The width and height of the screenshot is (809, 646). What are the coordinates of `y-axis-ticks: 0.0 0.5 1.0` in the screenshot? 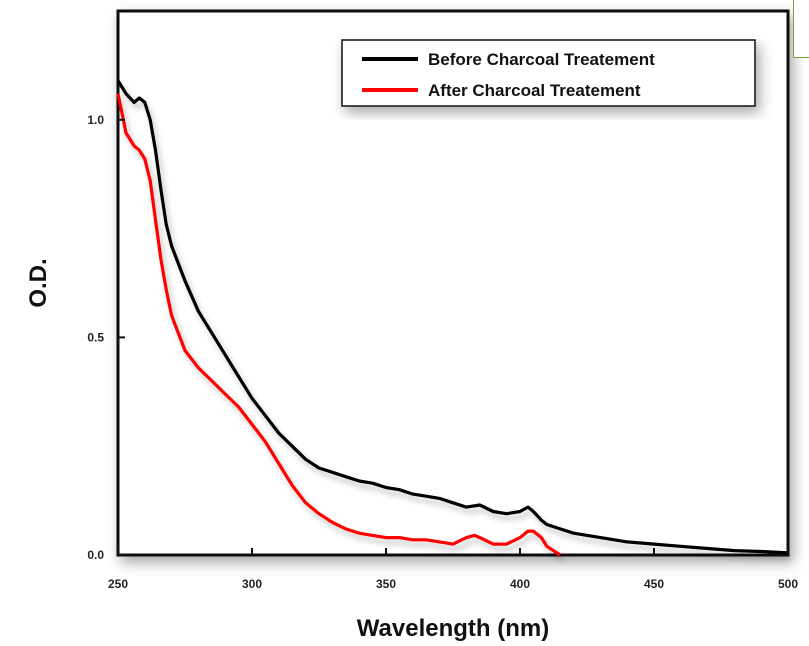 It's located at (106, 337).